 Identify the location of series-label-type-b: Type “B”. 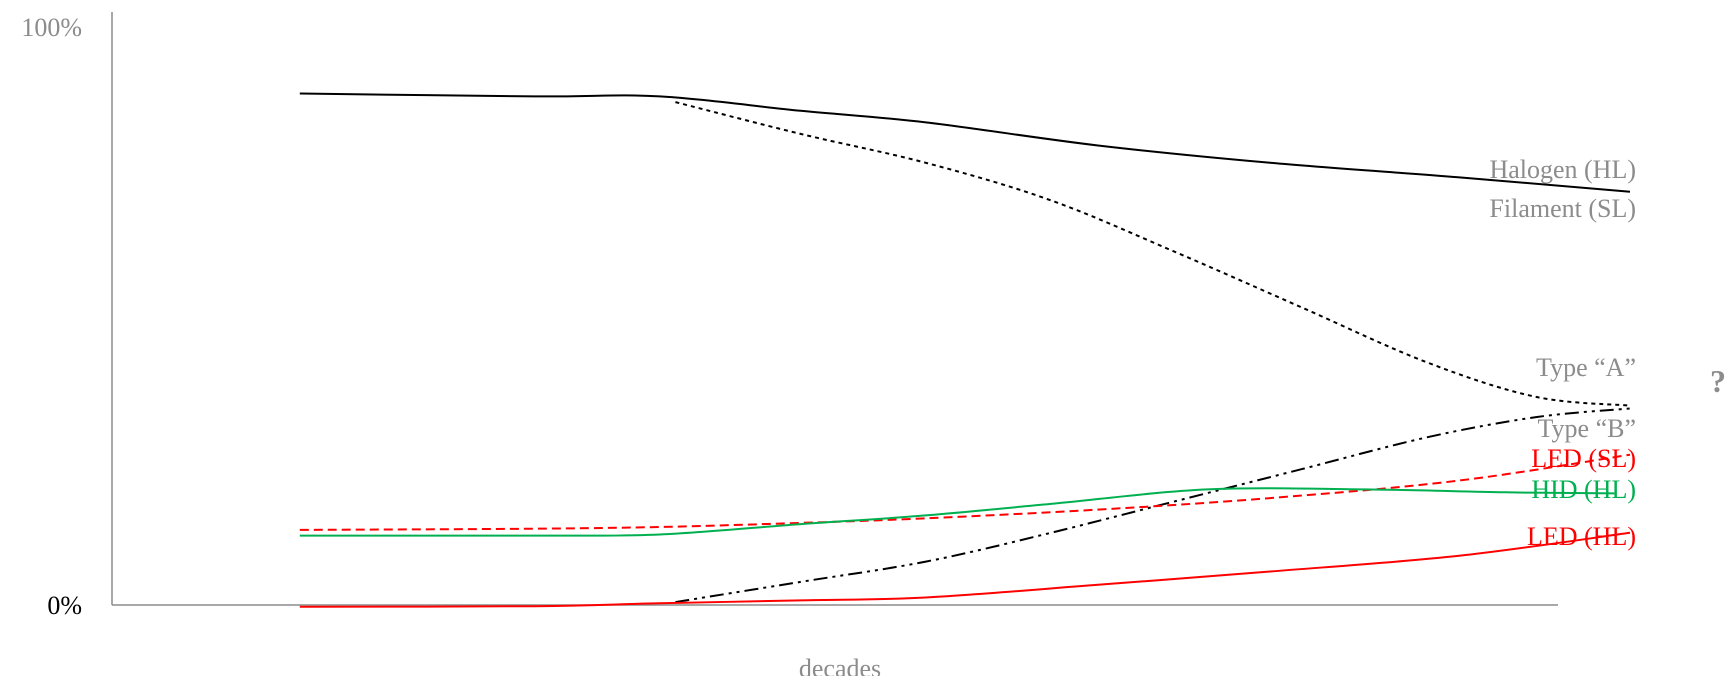
(1586, 428).